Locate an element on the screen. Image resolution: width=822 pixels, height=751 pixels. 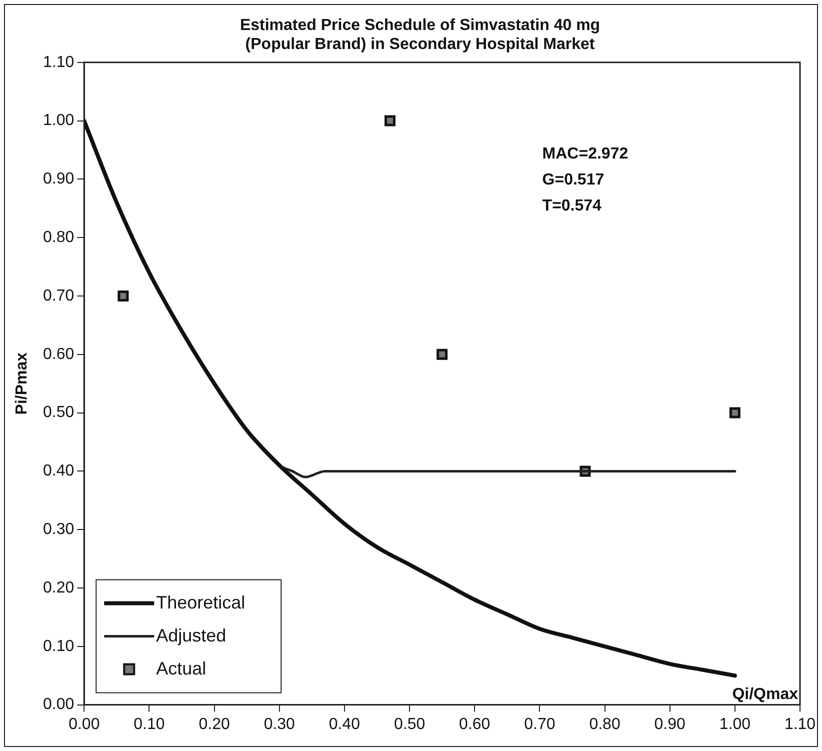
y-tick-label: 0.50 is located at coordinates (58, 413).